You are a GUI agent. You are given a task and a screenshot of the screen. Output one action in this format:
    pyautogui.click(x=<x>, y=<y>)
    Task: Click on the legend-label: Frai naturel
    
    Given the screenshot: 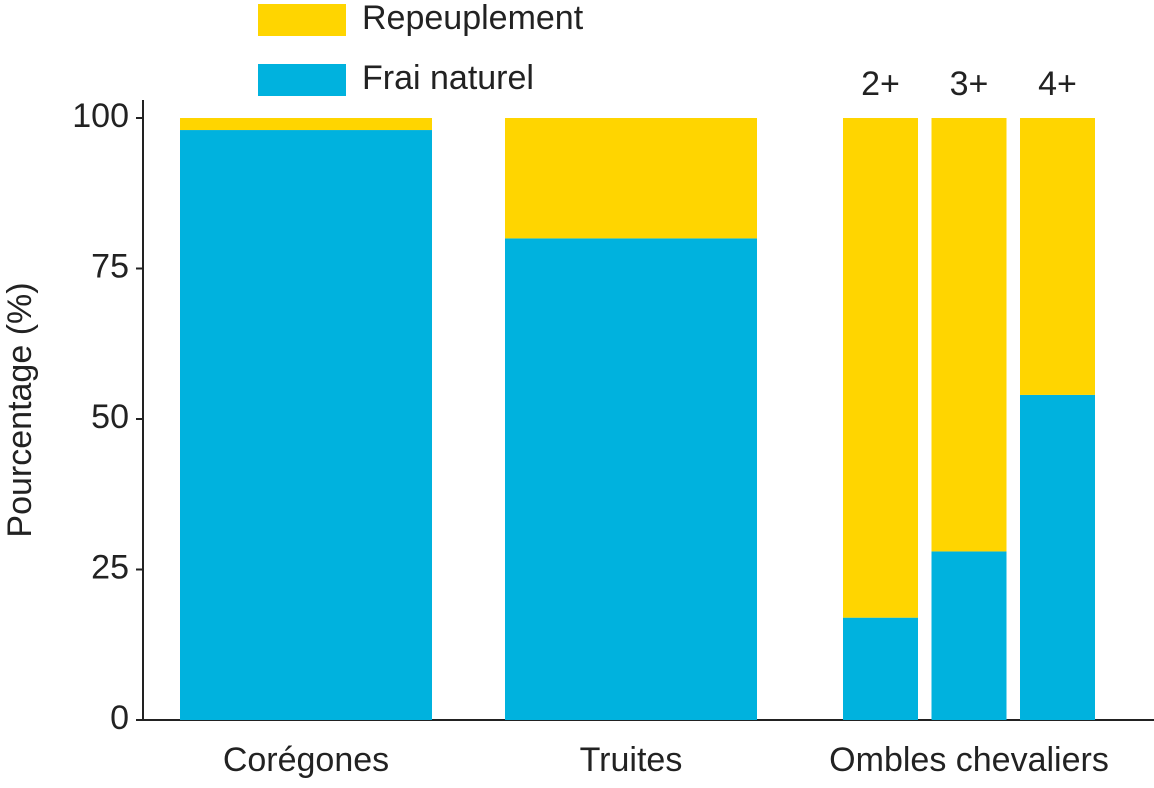 What is the action you would take?
    pyautogui.click(x=448, y=78)
    